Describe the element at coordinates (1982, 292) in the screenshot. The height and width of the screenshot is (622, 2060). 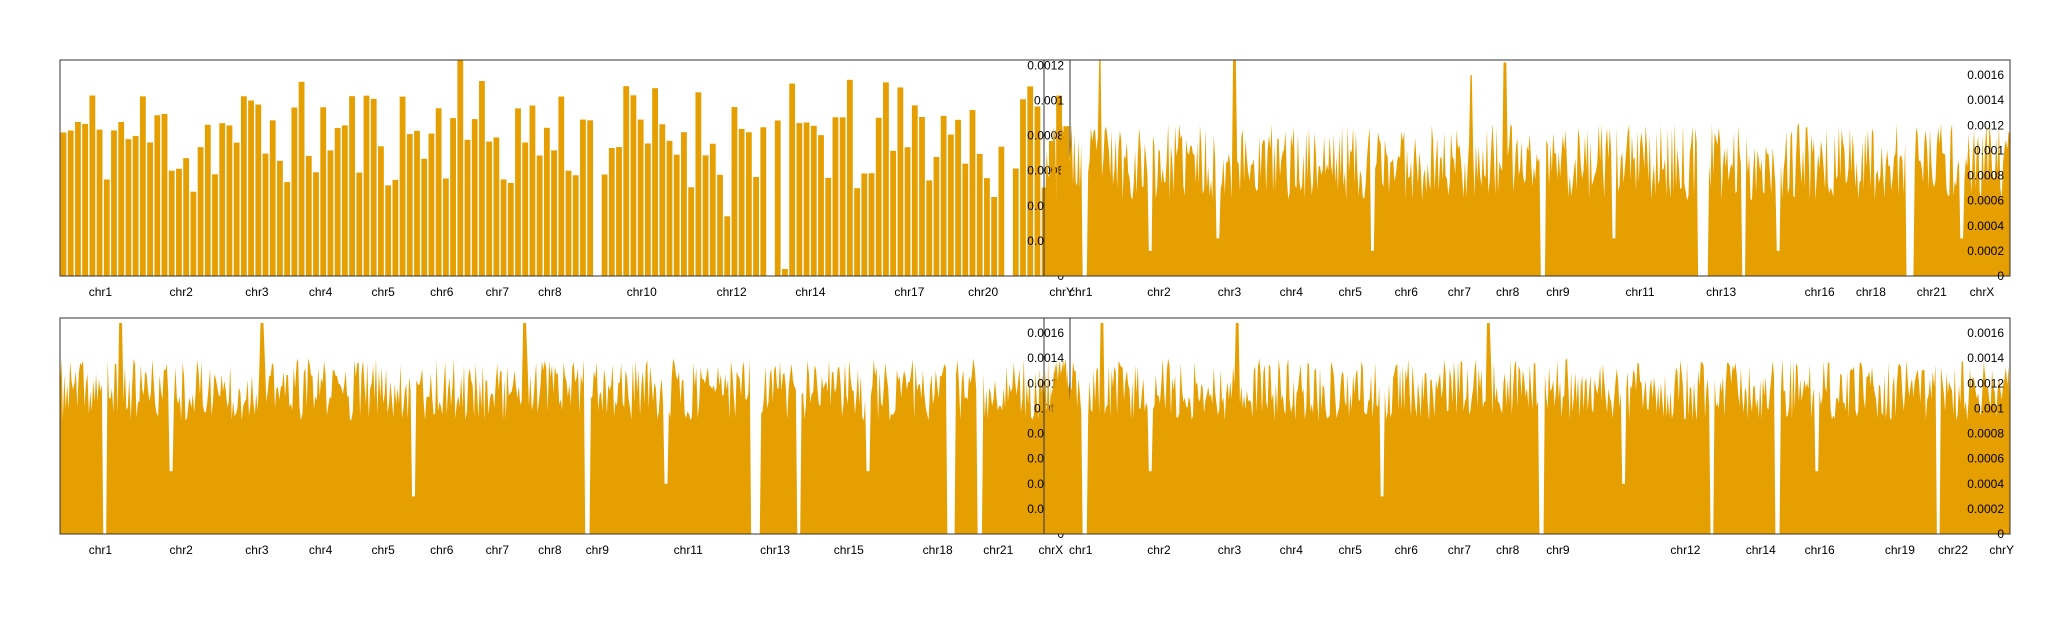
I see `chromosome-label: chrX` at that location.